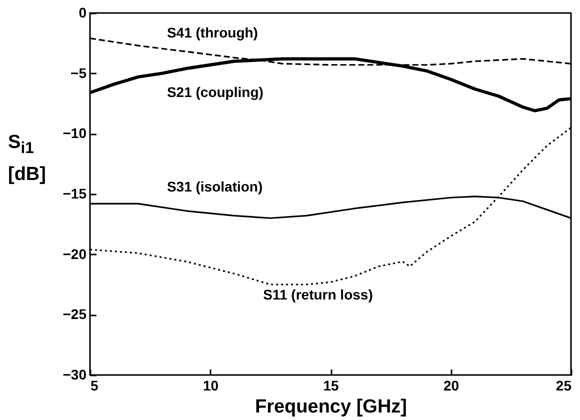 The image size is (580, 420). I want to click on x-axis-title: Frequency [GHz], so click(331, 407).